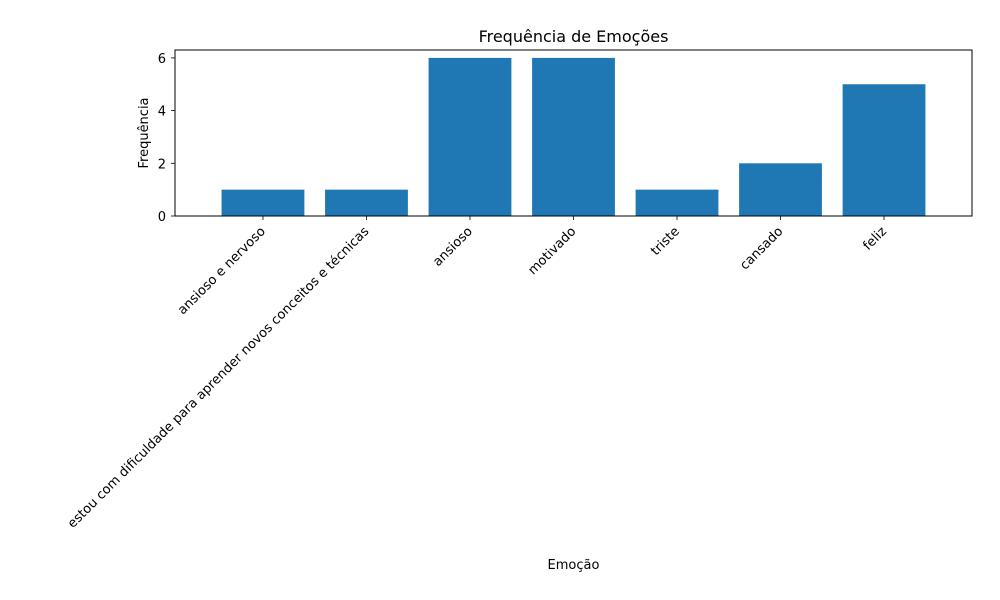  I want to click on y-tick-label: 2, so click(162, 164).